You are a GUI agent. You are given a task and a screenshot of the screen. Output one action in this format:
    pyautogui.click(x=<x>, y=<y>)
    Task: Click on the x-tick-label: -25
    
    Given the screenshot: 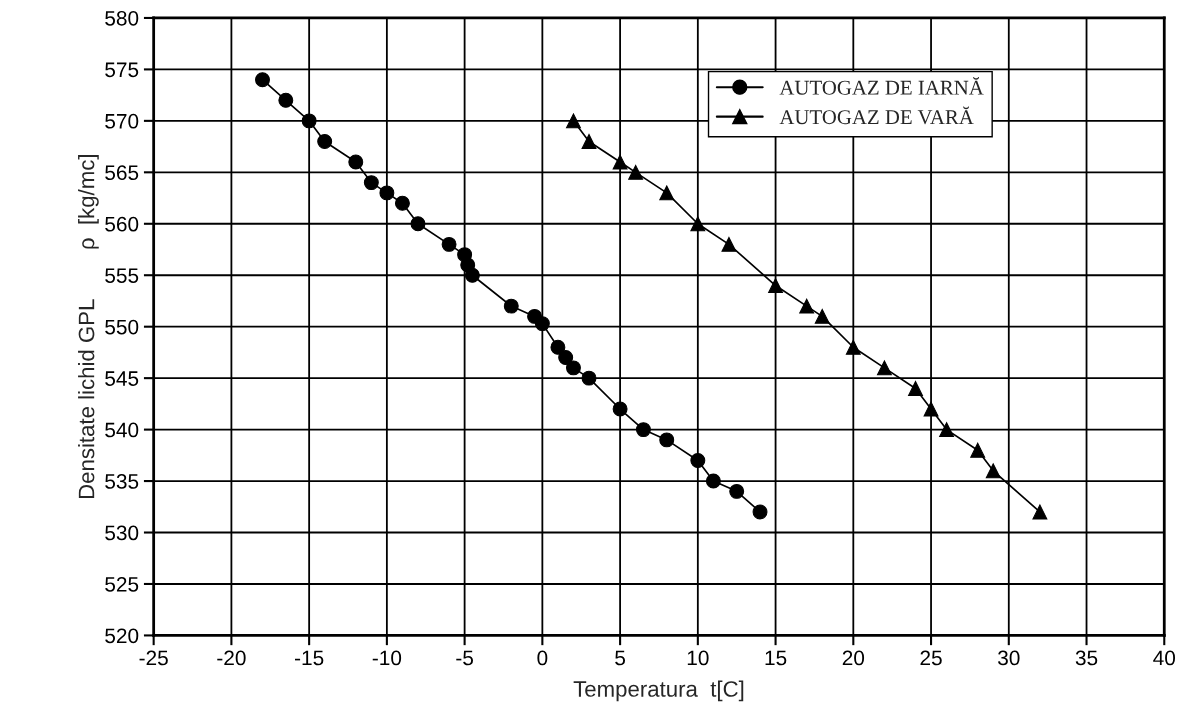 What is the action you would take?
    pyautogui.click(x=153, y=658)
    